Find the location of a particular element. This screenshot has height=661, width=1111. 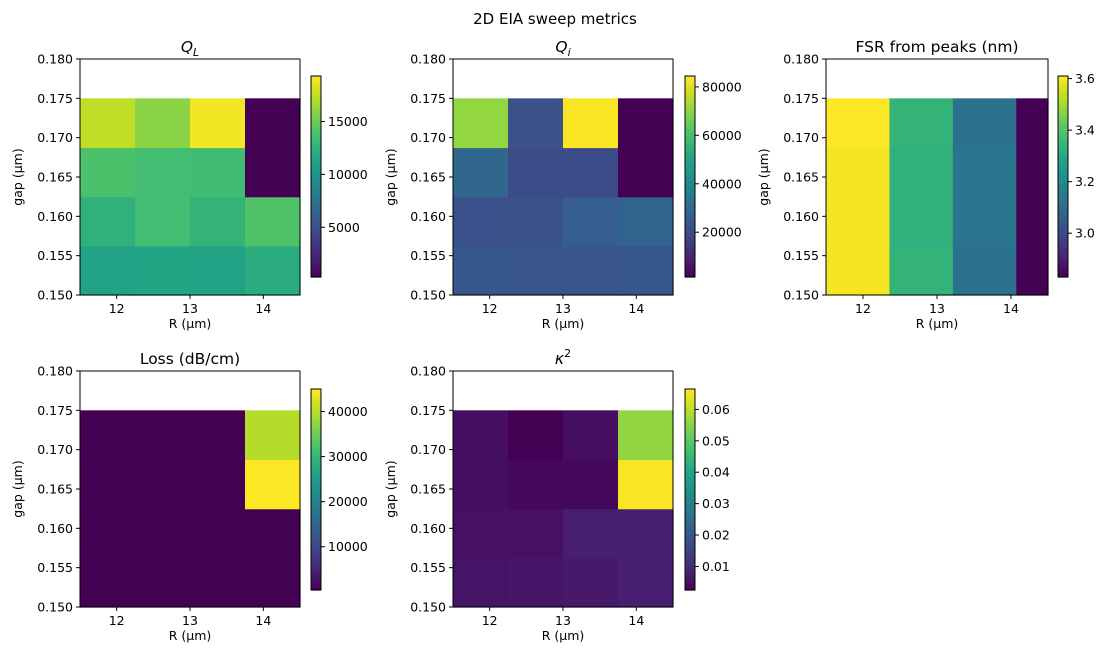

y-tick-label: 0.150 is located at coordinates (55, 607).